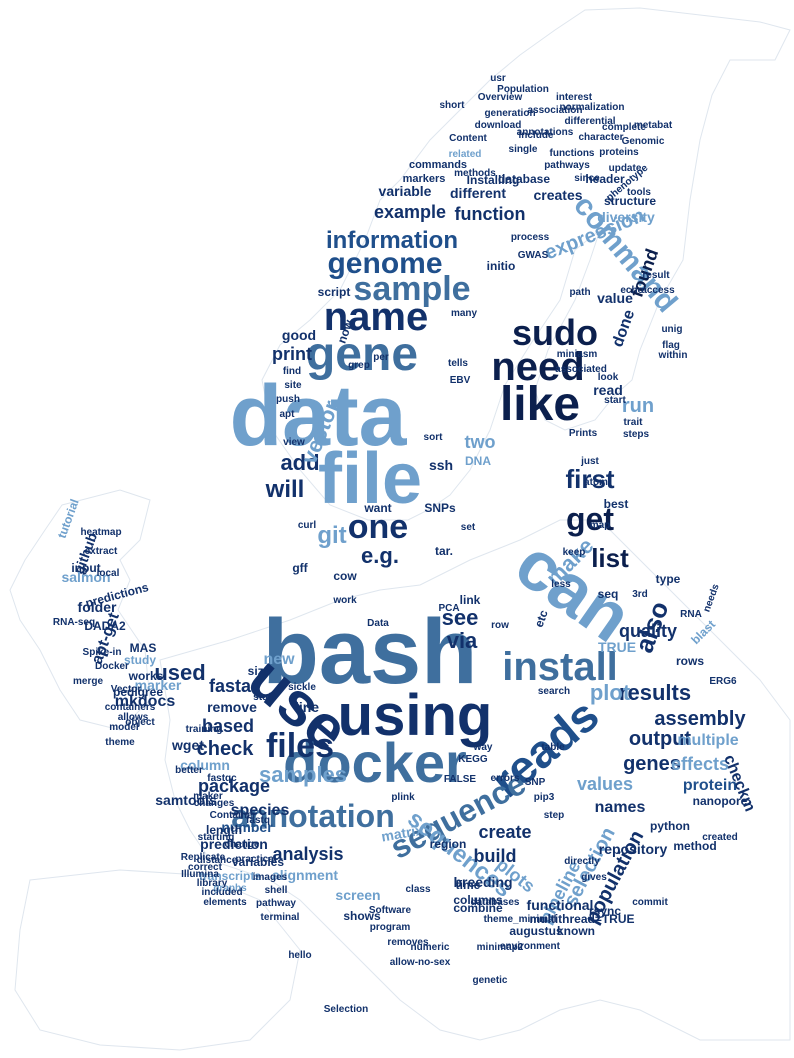  Describe the element at coordinates (594, 877) in the screenshot. I see `word-gives: gives` at that location.